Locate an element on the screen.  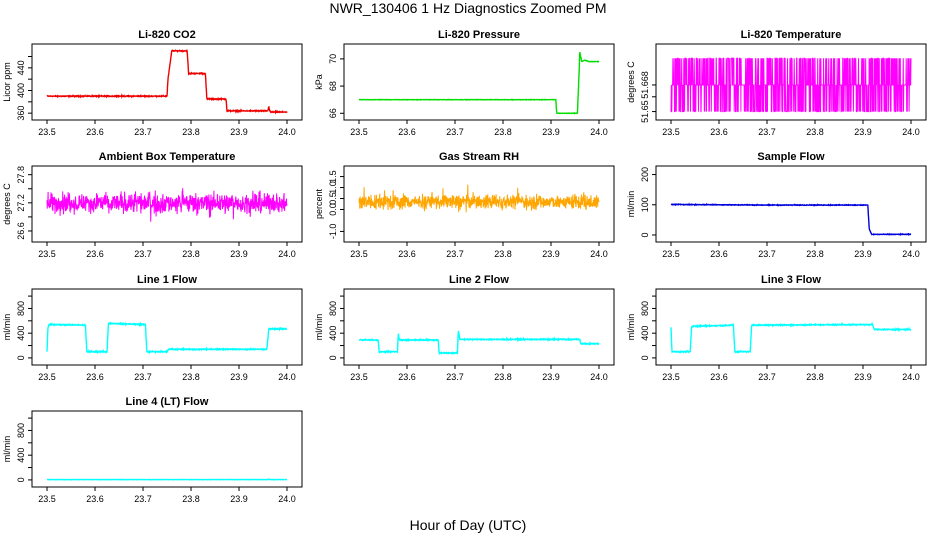
x-axis-label: Hour of Day (UTC) is located at coordinates (468, 525).